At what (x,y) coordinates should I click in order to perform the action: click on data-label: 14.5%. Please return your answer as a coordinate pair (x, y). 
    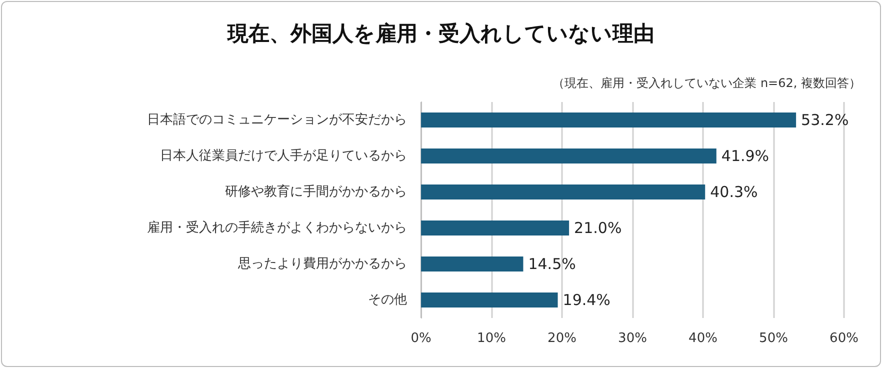
    Looking at the image, I should click on (552, 264).